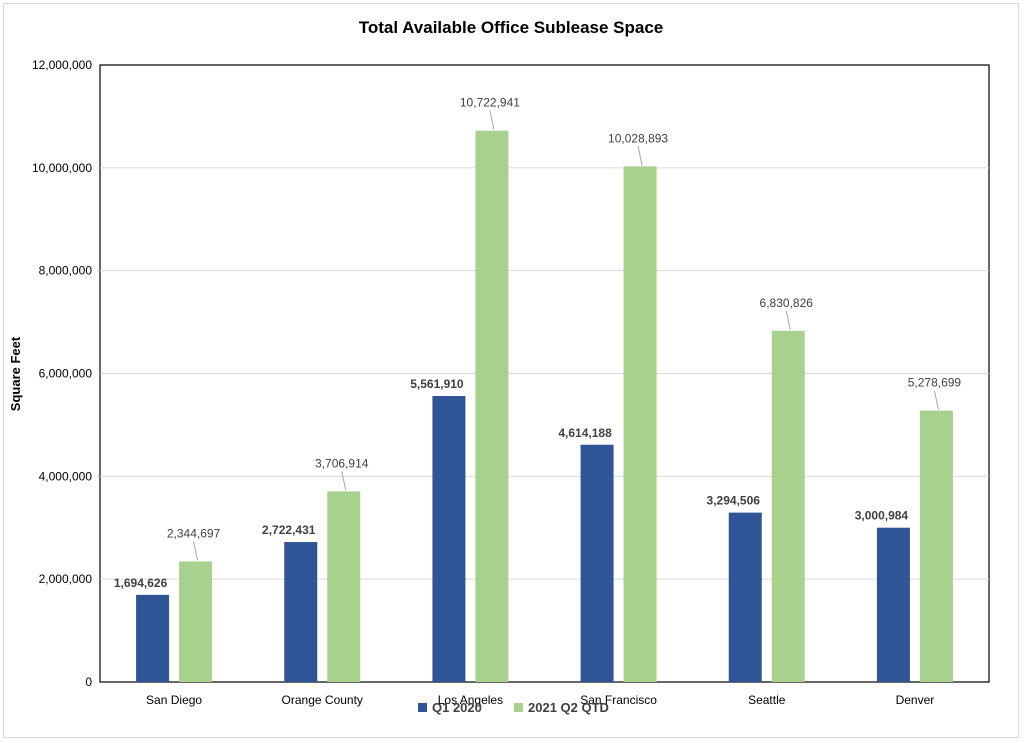 The width and height of the screenshot is (1024, 743). Describe the element at coordinates (767, 700) in the screenshot. I see `x-category-label: Seattle` at that location.